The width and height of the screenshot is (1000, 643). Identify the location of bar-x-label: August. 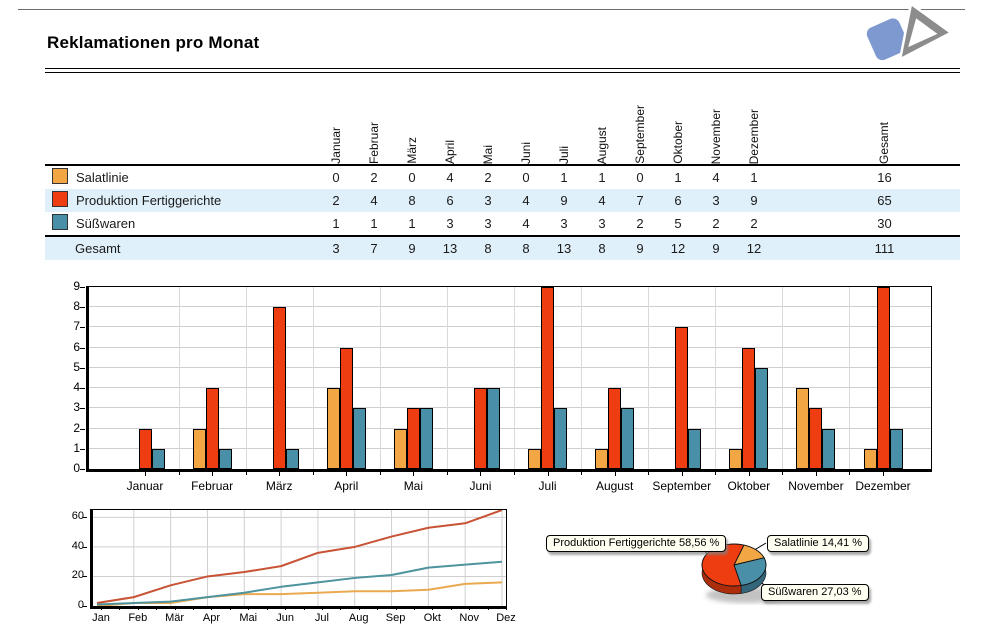
(614, 486).